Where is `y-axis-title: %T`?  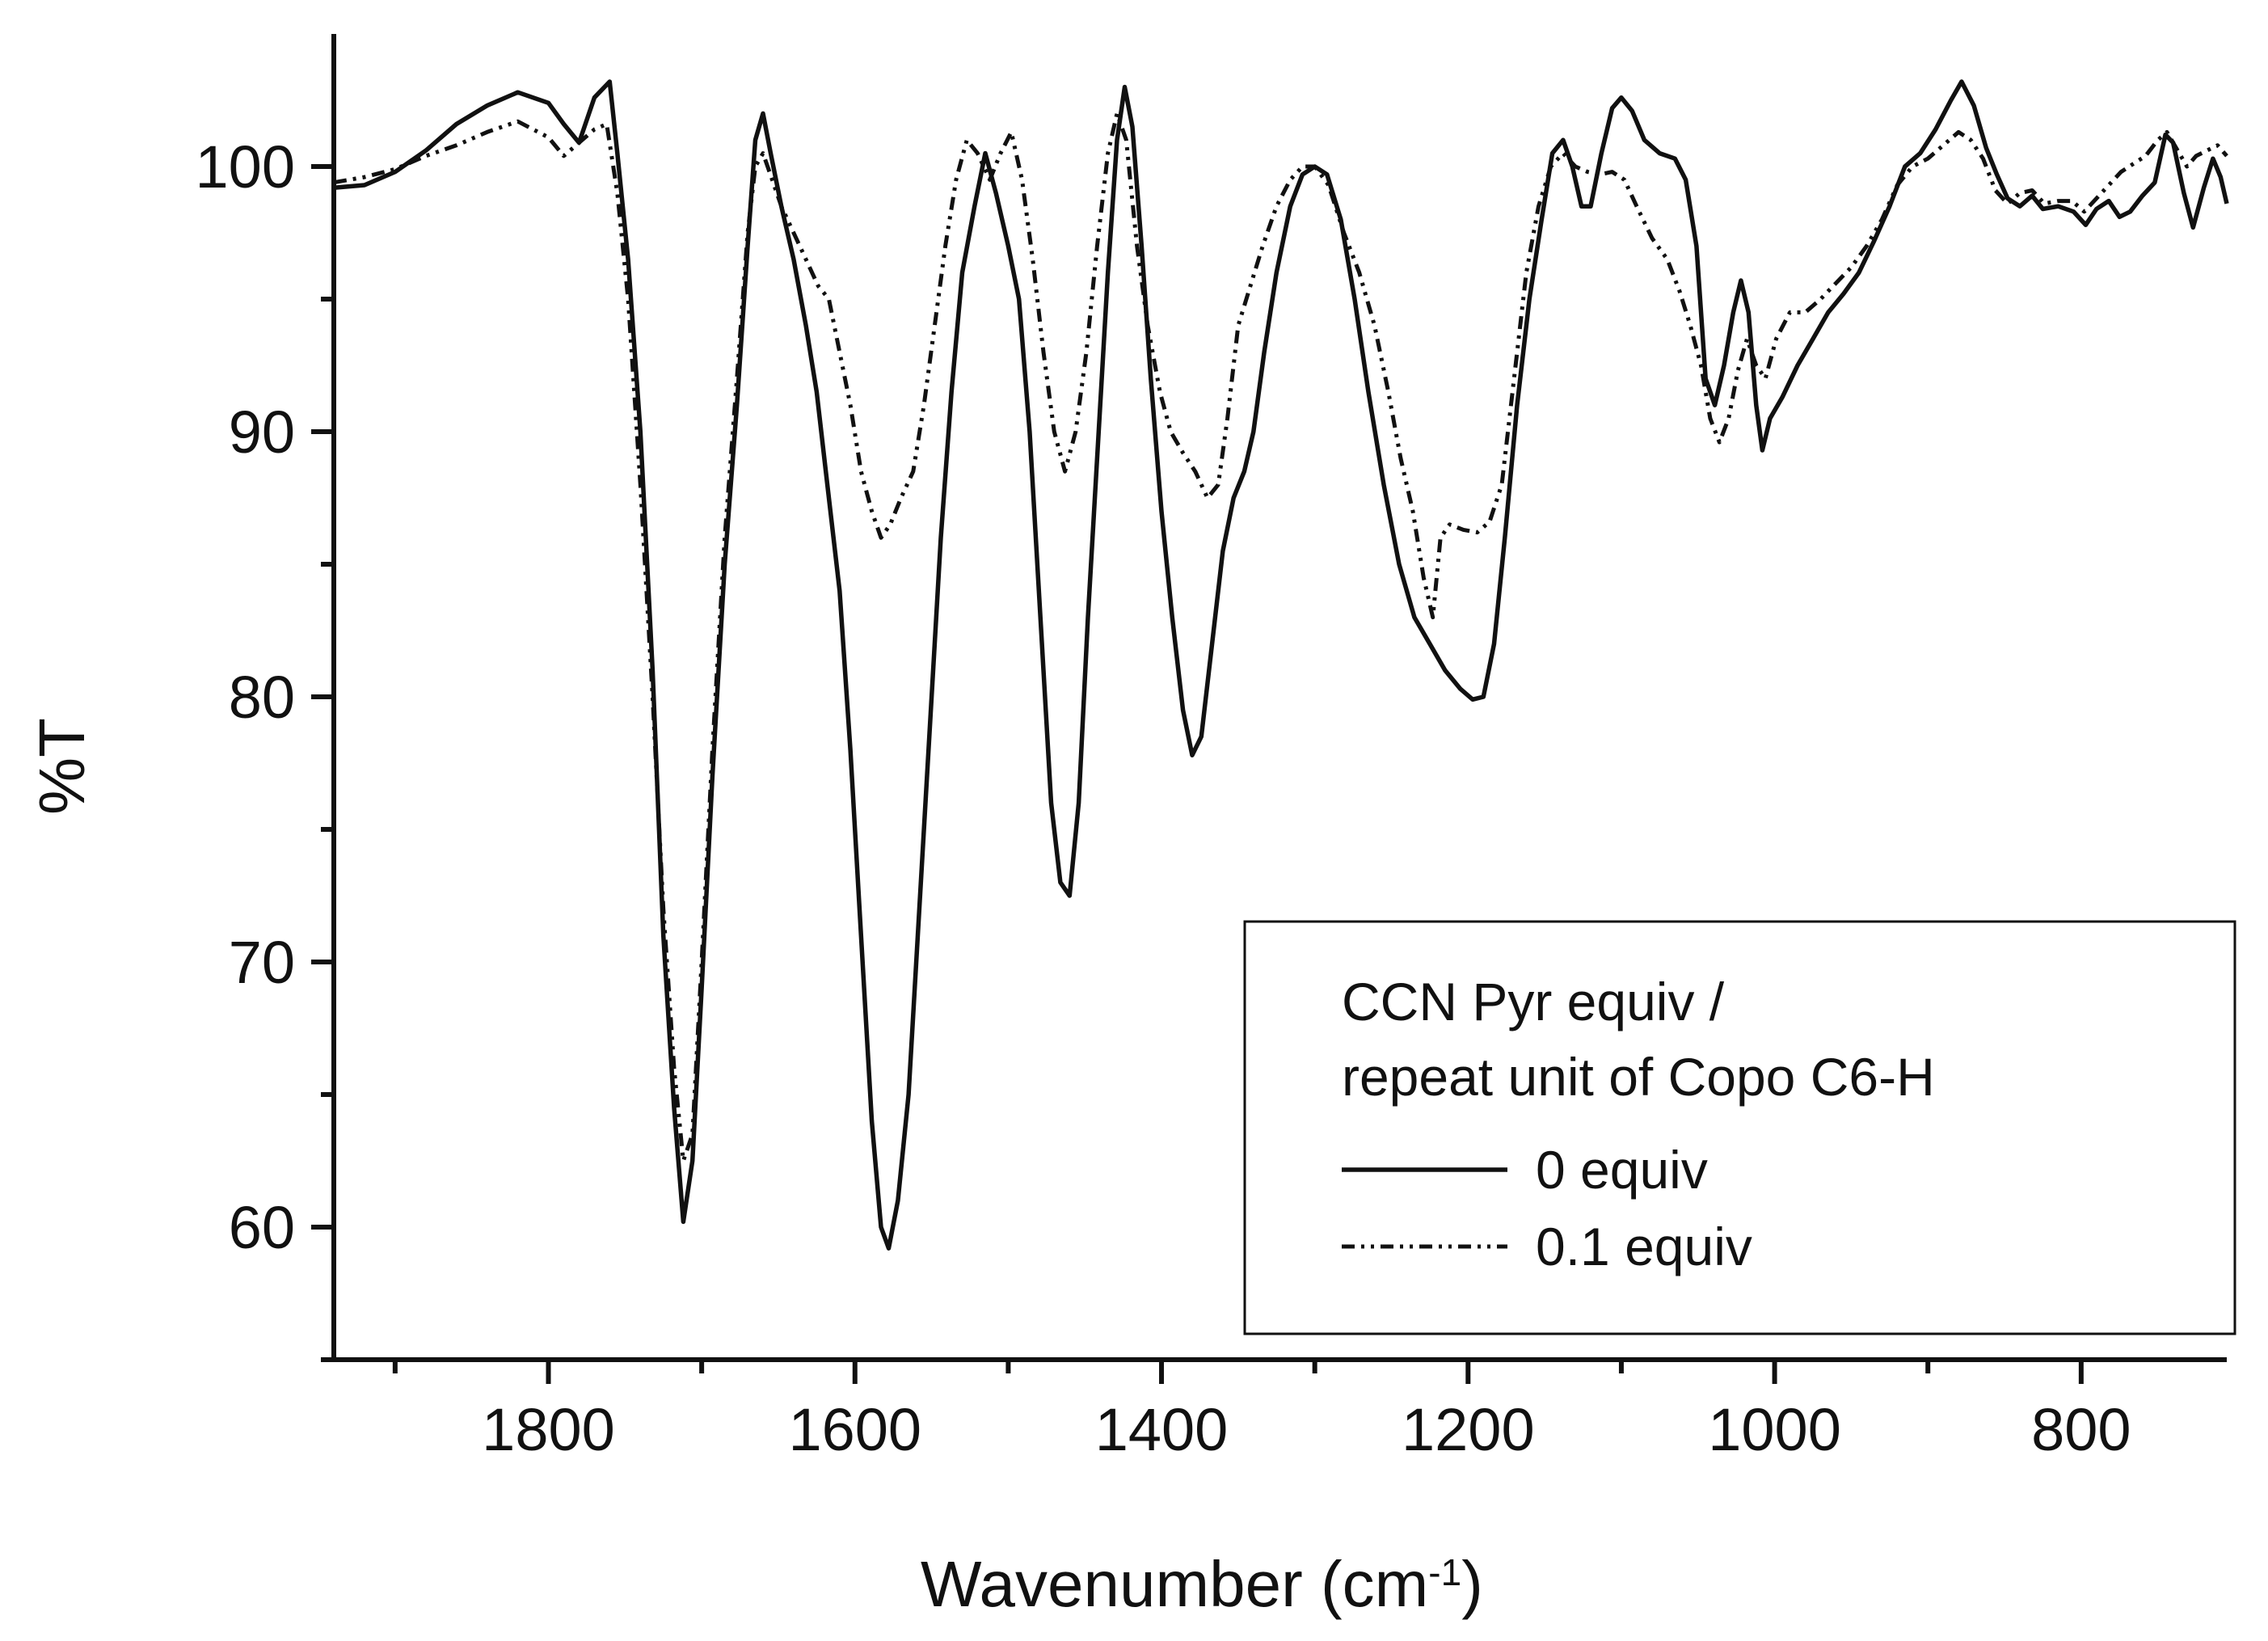 y-axis-title: %T is located at coordinates (62, 766).